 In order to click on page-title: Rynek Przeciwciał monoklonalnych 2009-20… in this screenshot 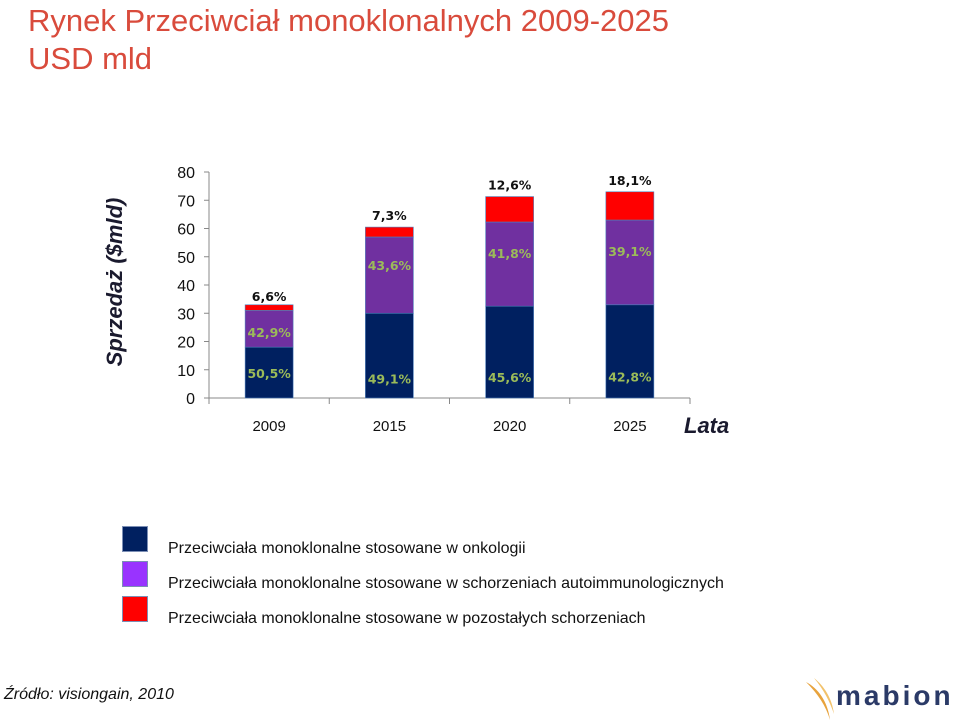, I will do `click(478, 40)`.